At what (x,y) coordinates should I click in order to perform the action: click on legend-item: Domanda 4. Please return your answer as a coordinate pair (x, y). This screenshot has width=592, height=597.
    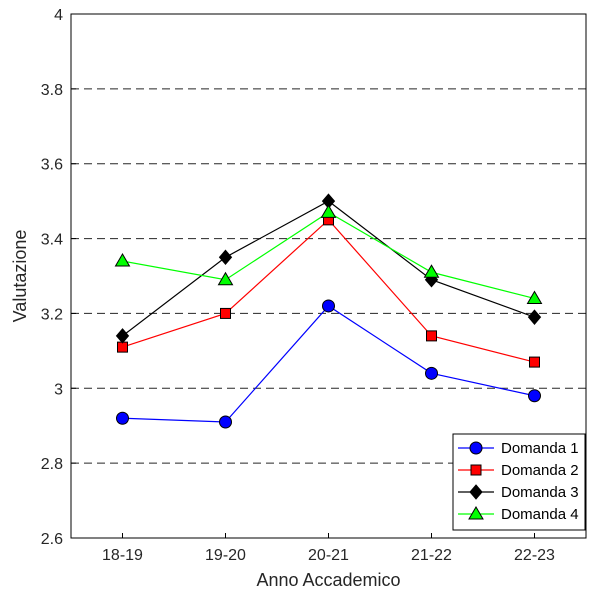
    Looking at the image, I should click on (518, 514).